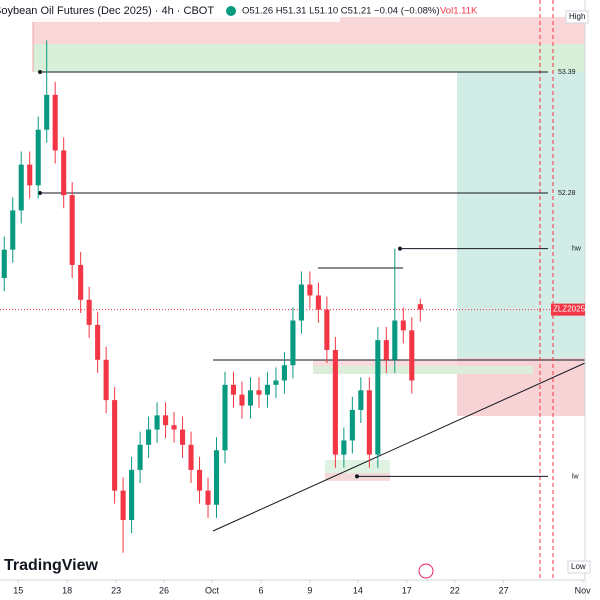 This screenshot has width=600, height=600. What do you see at coordinates (309, 58) in the screenshot?
I see `target-zone` at bounding box center [309, 58].